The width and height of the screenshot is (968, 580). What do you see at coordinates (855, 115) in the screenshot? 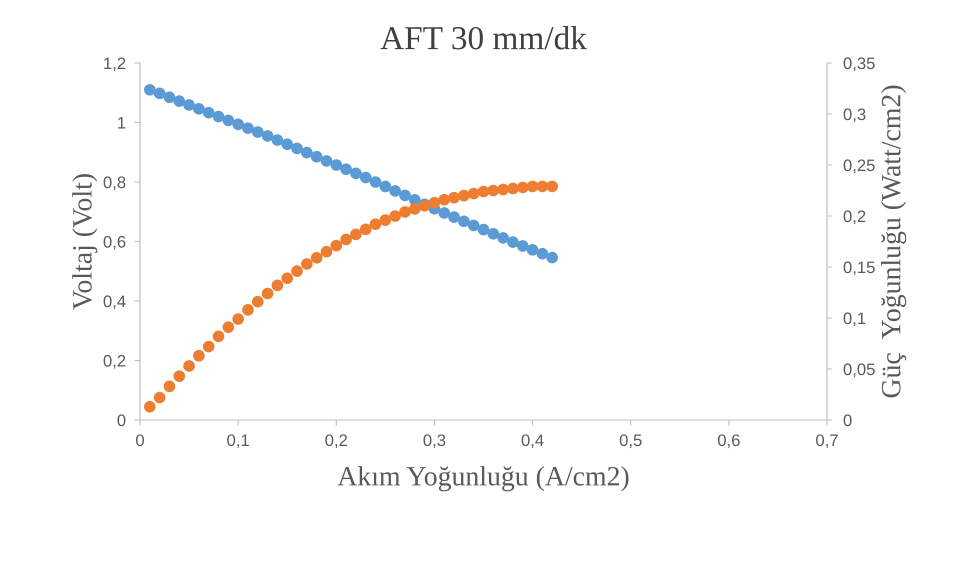
I see `y2-tick-label: 0,3` at bounding box center [855, 115].